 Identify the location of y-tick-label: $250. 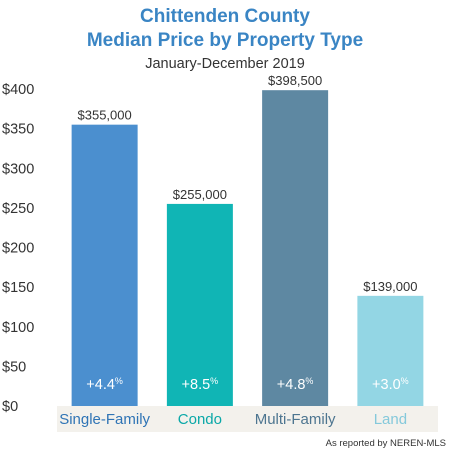
(18, 209).